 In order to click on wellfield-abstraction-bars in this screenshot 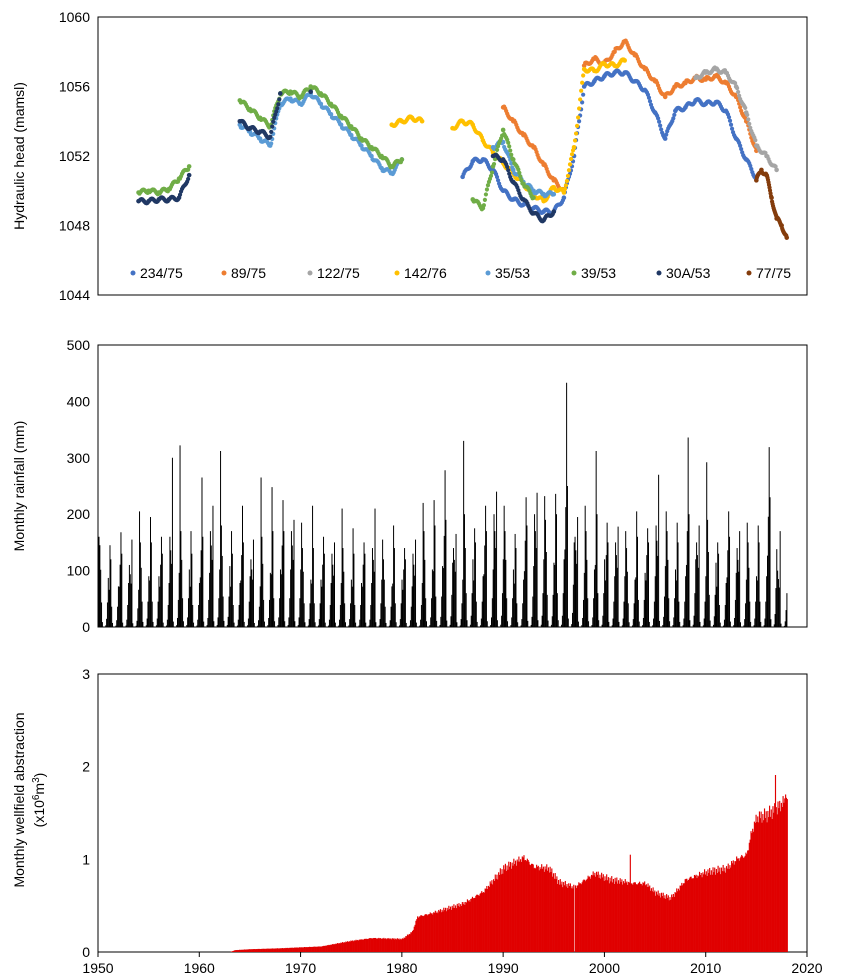, I will do `click(509, 863)`.